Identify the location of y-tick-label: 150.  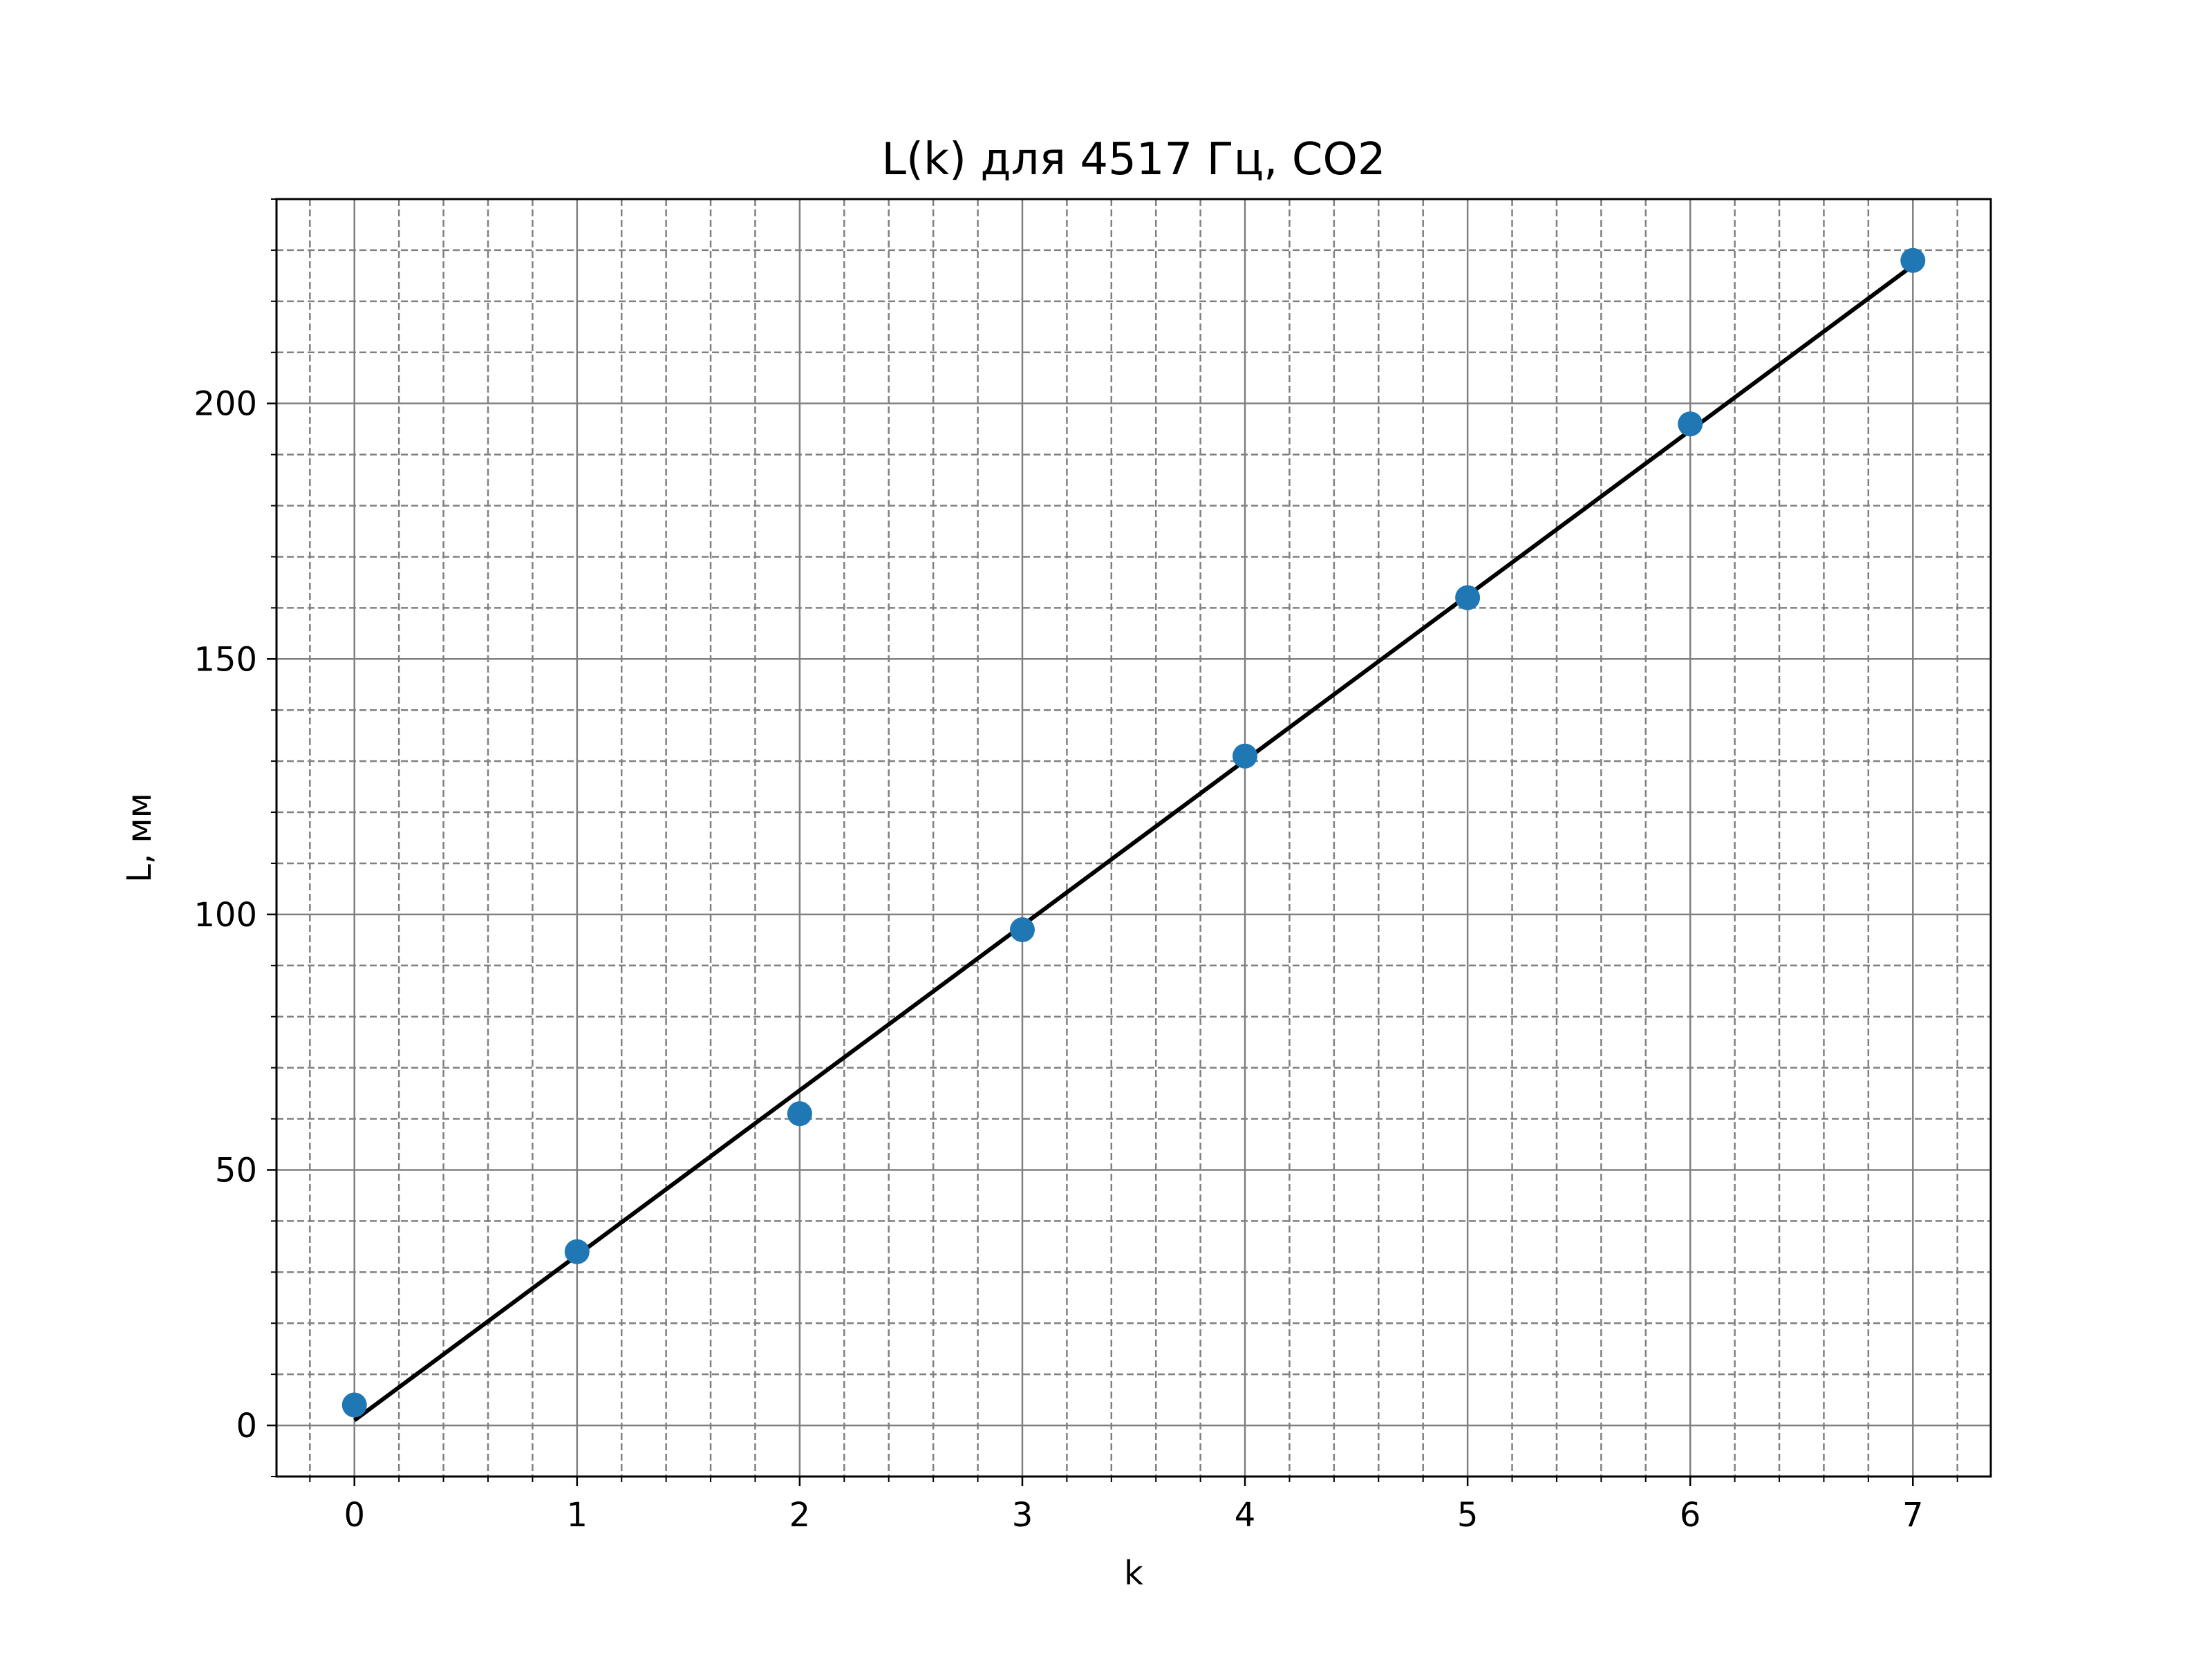
(225, 659).